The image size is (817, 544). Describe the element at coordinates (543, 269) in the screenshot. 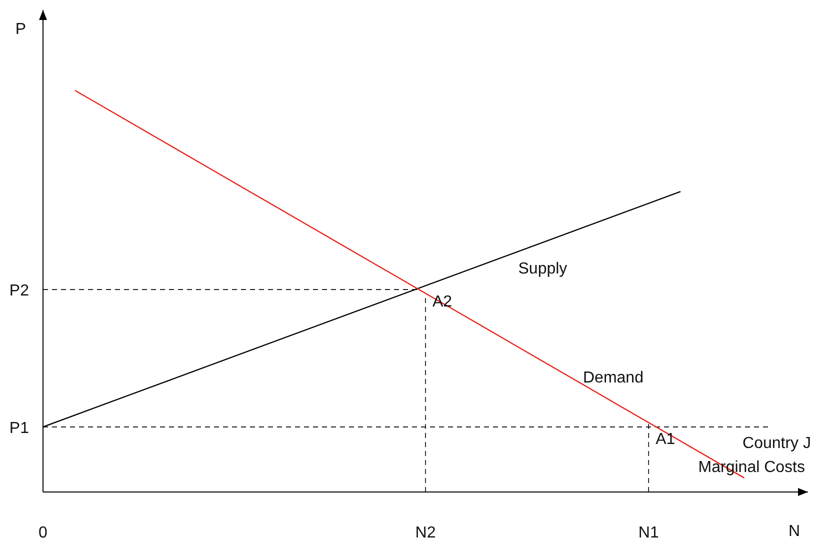

I see `series-label: Supply` at that location.